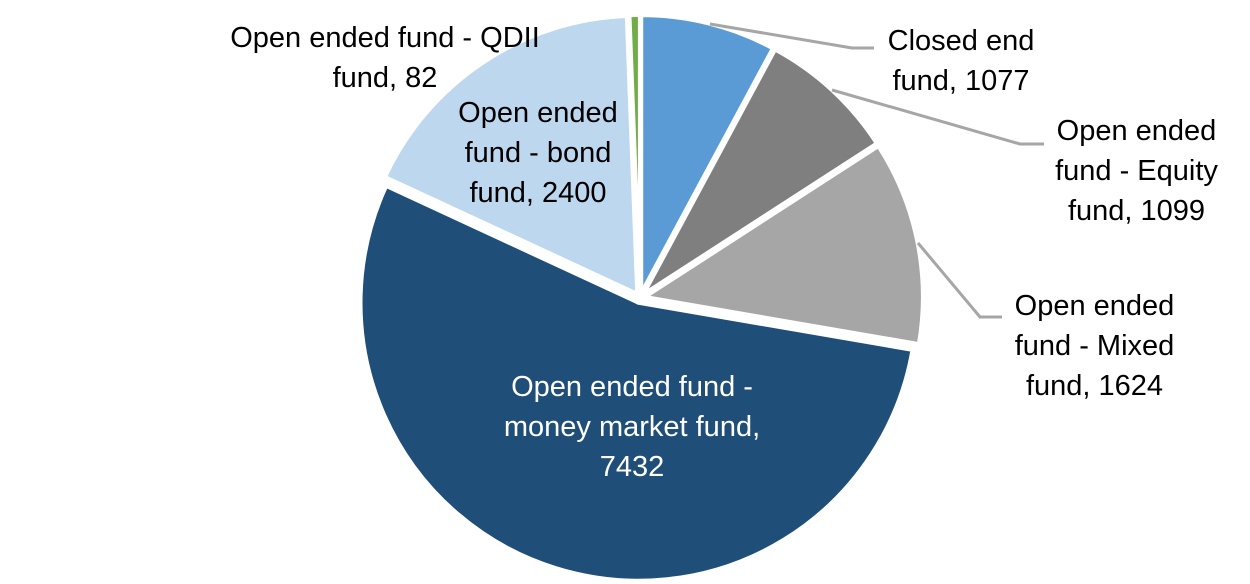 This screenshot has width=1250, height=584. I want to click on data-label-line: fund - Mixed, so click(1094, 346).